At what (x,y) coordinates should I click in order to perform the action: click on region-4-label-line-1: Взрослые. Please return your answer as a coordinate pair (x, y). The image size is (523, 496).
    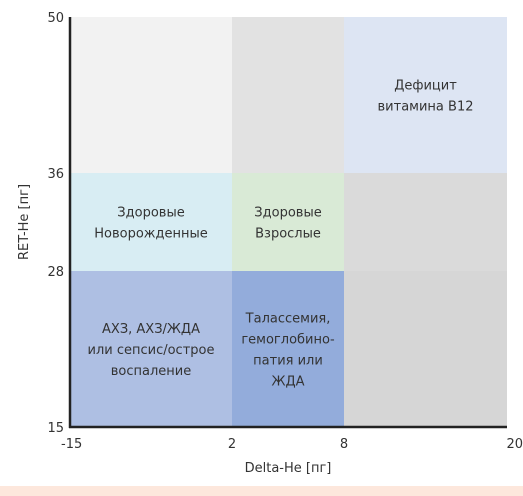
    Looking at the image, I should click on (288, 234).